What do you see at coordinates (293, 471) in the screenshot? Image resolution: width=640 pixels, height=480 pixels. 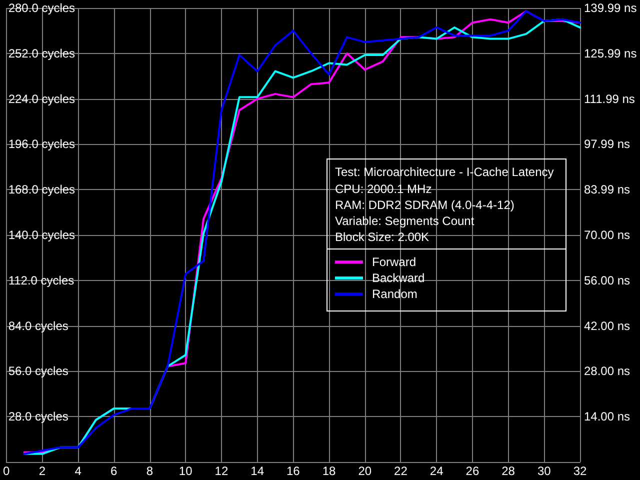 I see `x-tick-label: 16` at bounding box center [293, 471].